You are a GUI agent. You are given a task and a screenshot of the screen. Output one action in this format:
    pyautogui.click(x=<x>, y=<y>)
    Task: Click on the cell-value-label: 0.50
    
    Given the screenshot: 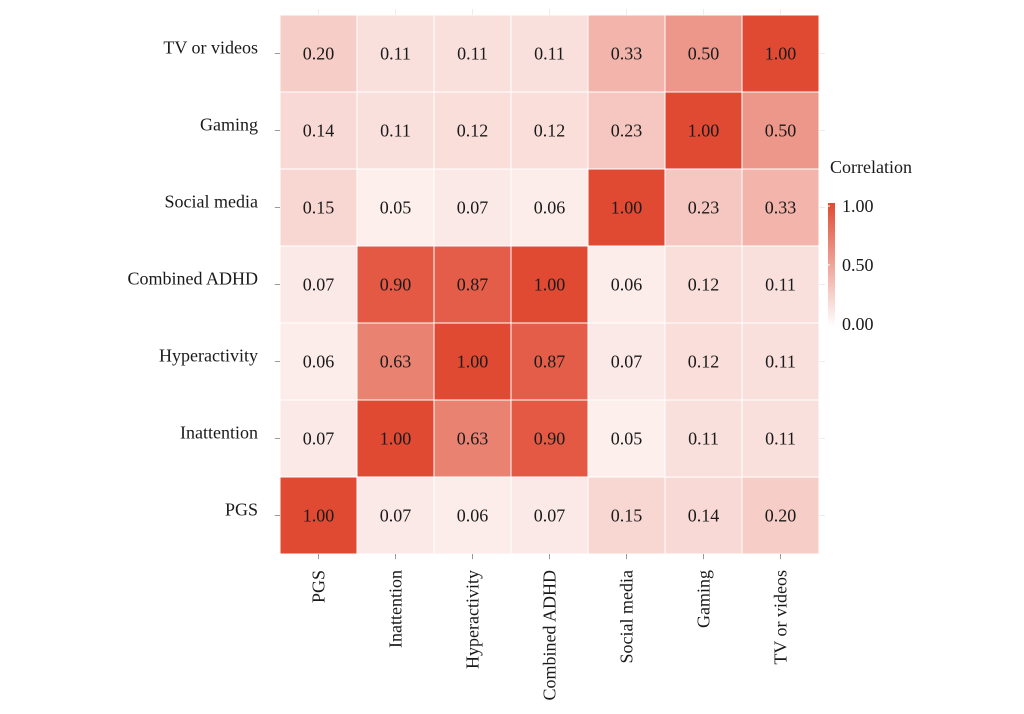 What is the action you would take?
    pyautogui.click(x=704, y=54)
    